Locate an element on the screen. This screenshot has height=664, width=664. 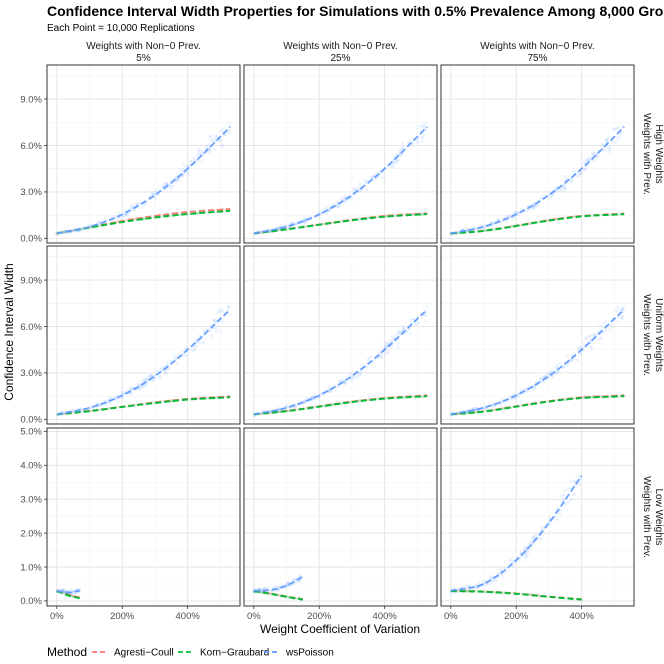
trend-line-wspoisson is located at coordinates (143, 362).